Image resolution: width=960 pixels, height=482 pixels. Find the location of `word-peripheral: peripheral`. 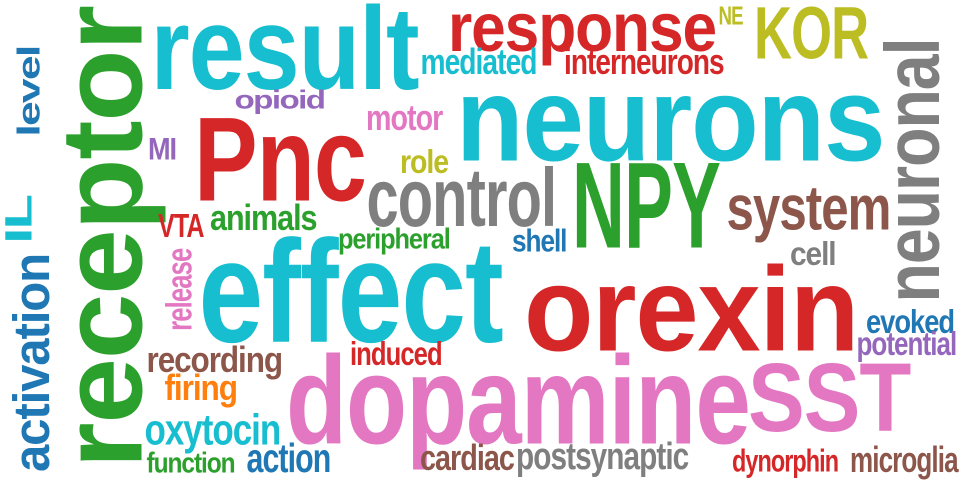

word-peripheral: peripheral is located at coordinates (394, 238).